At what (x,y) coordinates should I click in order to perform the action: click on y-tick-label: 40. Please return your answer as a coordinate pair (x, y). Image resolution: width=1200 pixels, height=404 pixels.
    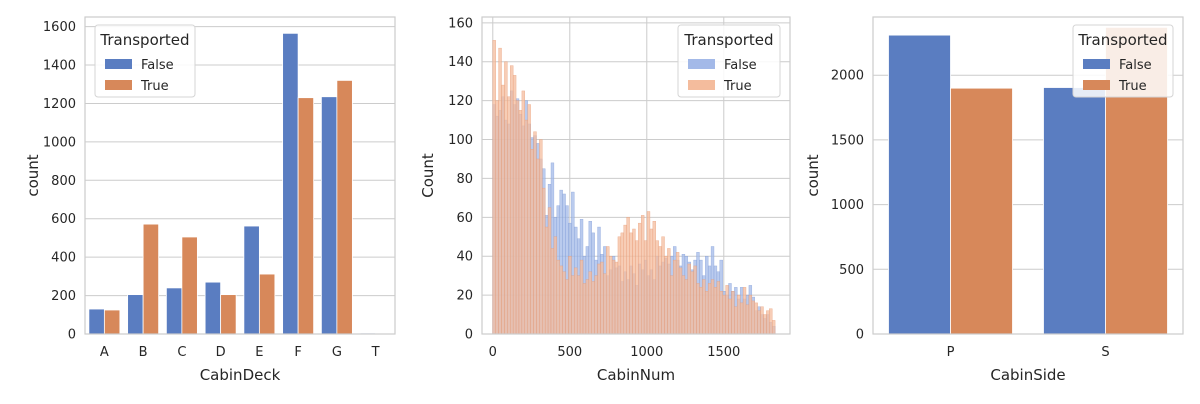
    Looking at the image, I should click on (464, 257).